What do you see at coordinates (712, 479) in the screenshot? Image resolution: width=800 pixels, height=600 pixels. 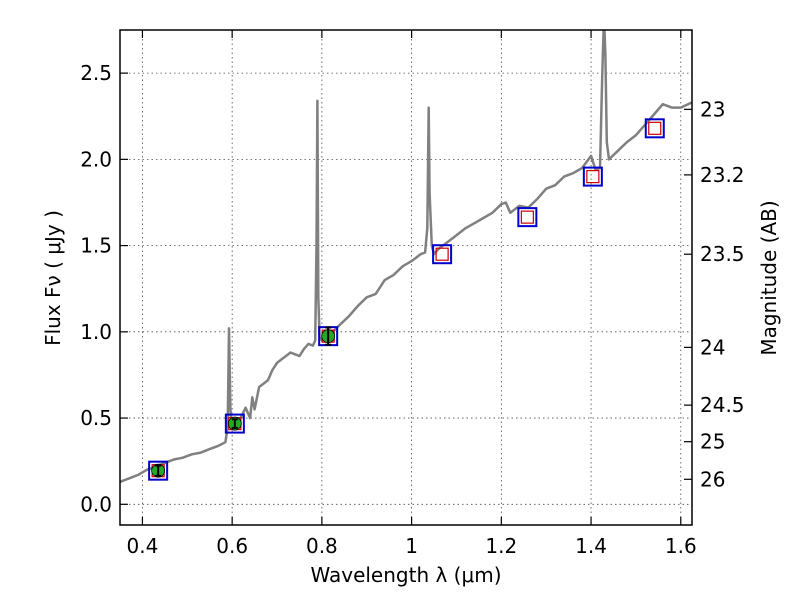 I see `mag-tick-label: 26` at bounding box center [712, 479].